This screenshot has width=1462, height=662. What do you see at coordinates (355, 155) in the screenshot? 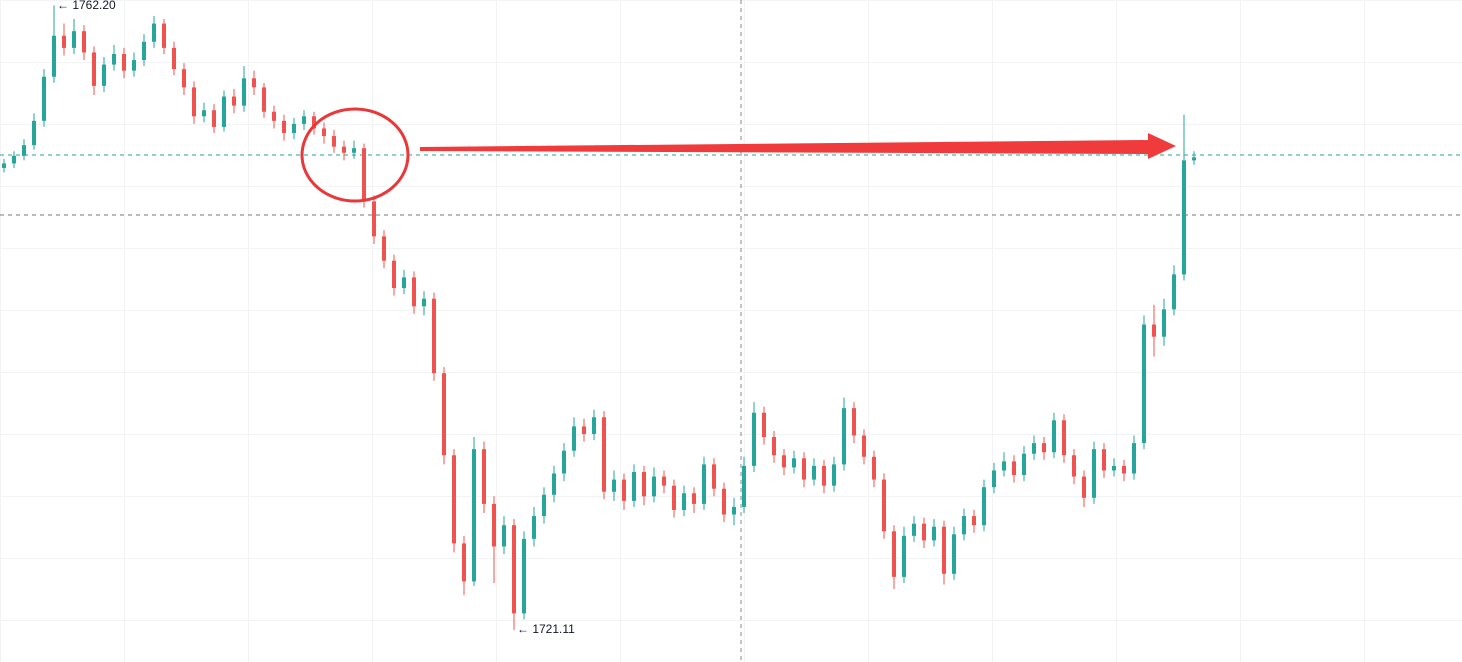
I see `highlight-circle` at bounding box center [355, 155].